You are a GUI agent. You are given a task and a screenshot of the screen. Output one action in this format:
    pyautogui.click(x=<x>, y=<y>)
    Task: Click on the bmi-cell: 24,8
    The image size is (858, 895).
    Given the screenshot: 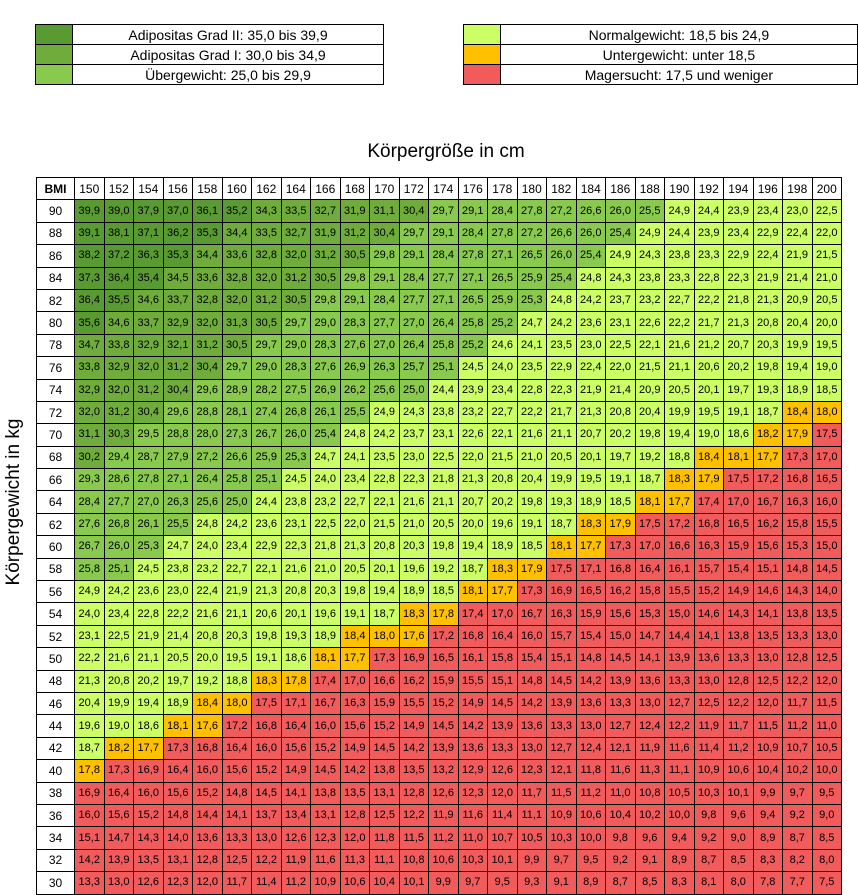 What is the action you would take?
    pyautogui.click(x=354, y=435)
    